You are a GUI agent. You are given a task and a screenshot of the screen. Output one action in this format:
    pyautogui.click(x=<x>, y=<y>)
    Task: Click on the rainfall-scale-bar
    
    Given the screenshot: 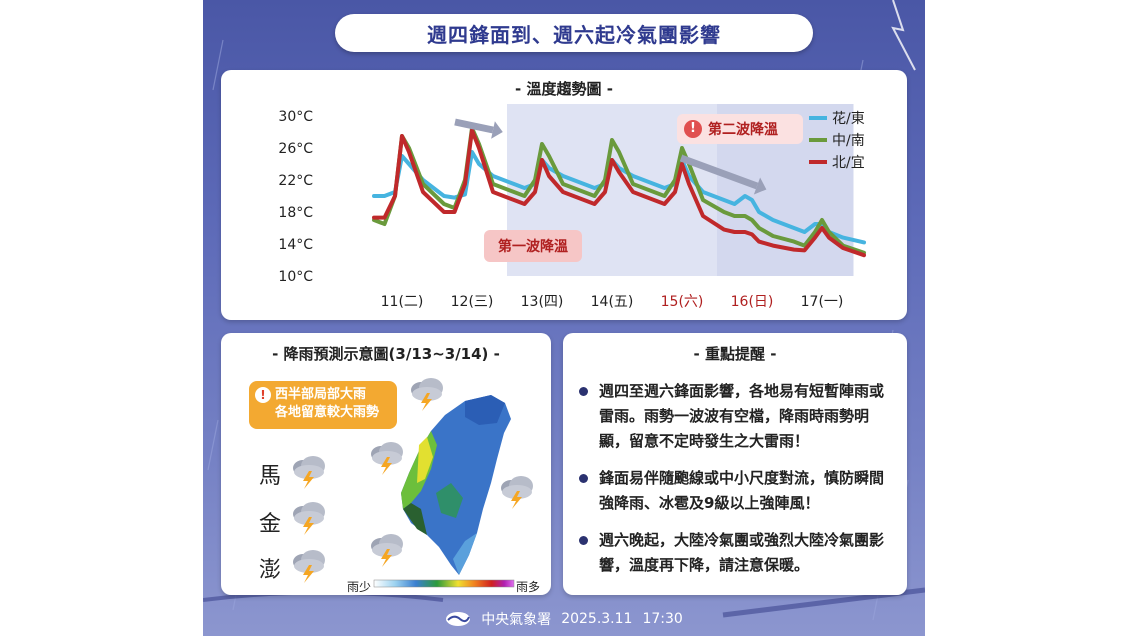 What is the action you would take?
    pyautogui.click(x=444, y=583)
    